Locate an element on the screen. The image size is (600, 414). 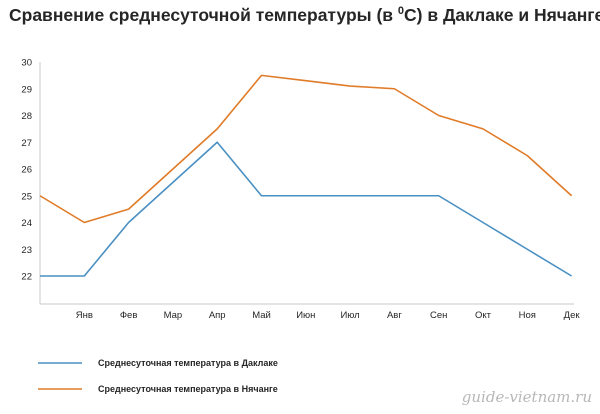
x-tick-label: Июл is located at coordinates (349, 315).